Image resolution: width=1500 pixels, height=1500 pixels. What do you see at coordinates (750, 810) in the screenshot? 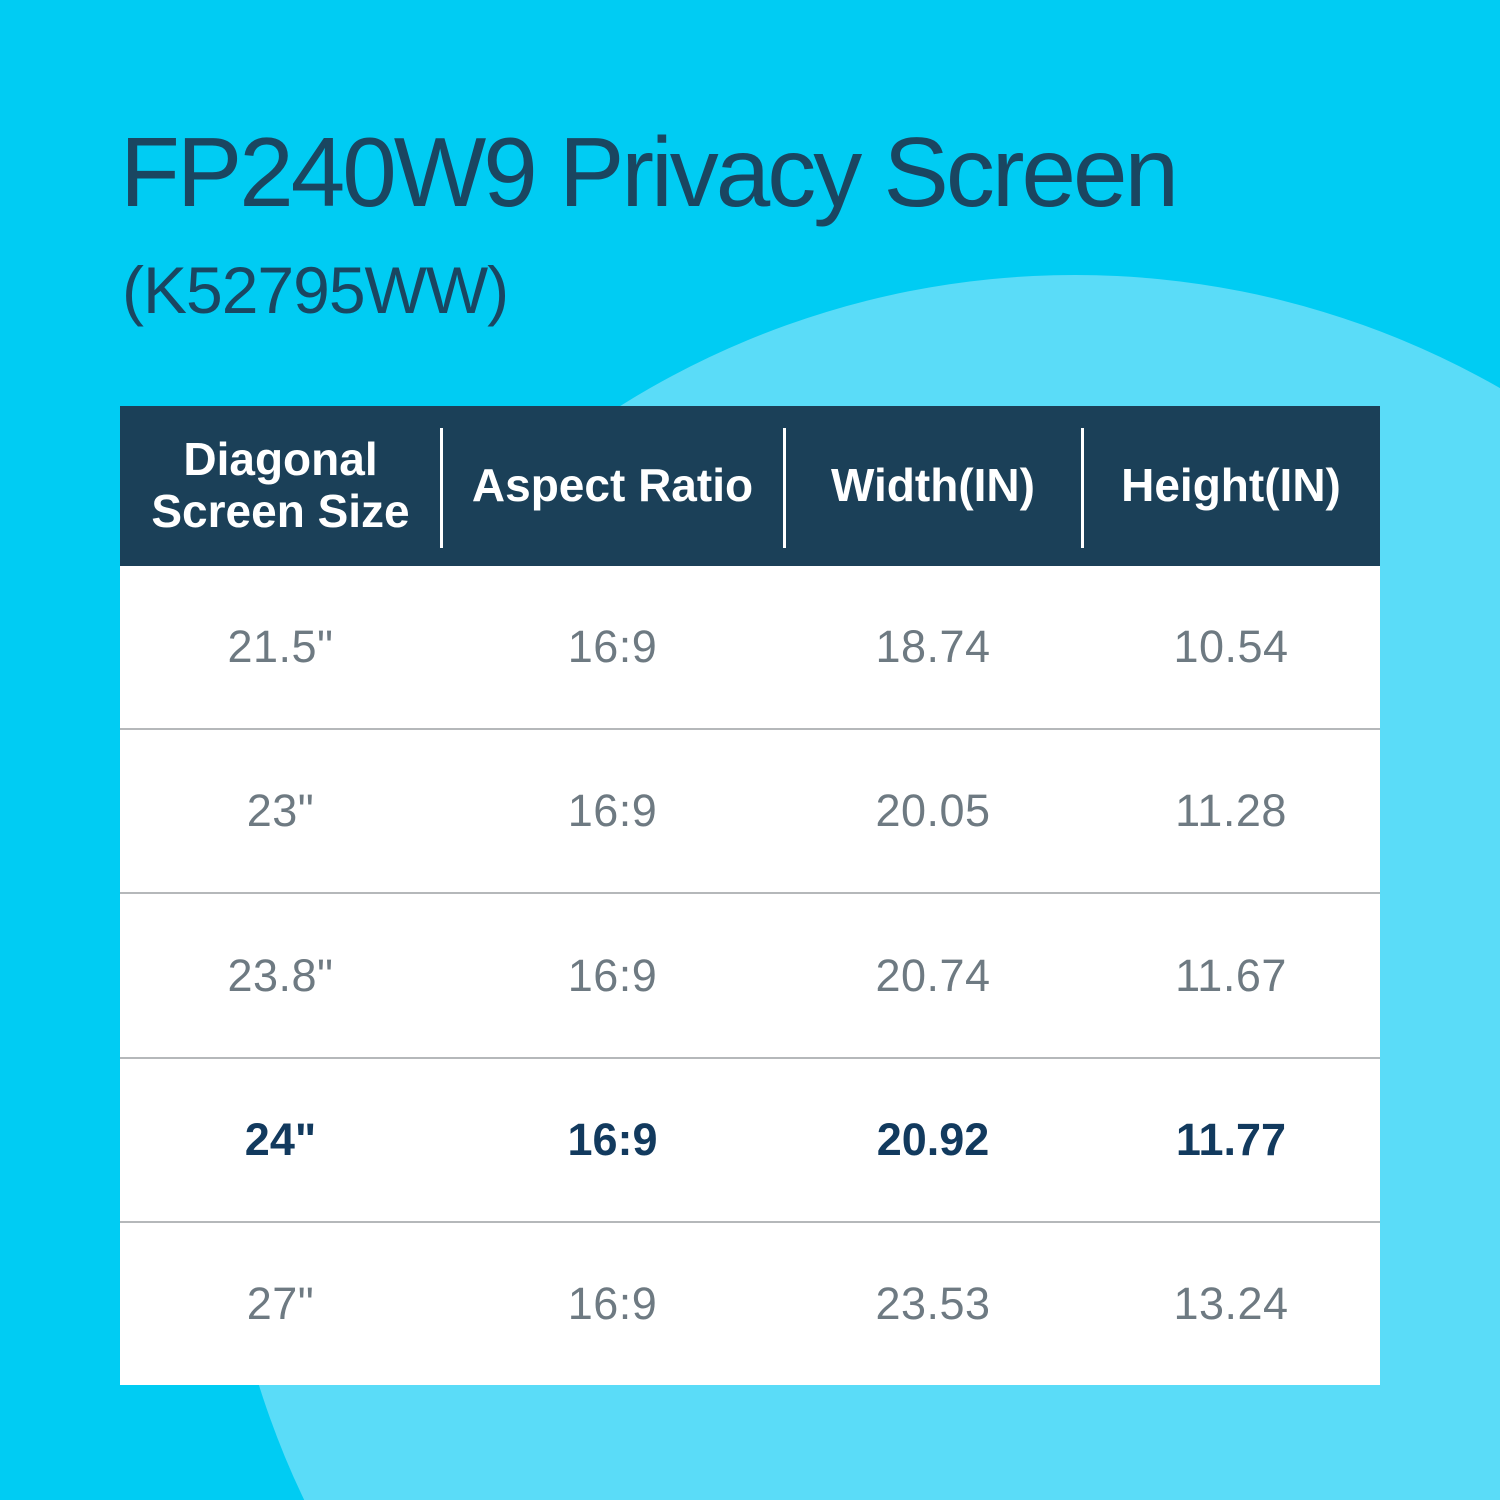
I see `table-row: 23" 16:9 20.05 11.28` at bounding box center [750, 810].